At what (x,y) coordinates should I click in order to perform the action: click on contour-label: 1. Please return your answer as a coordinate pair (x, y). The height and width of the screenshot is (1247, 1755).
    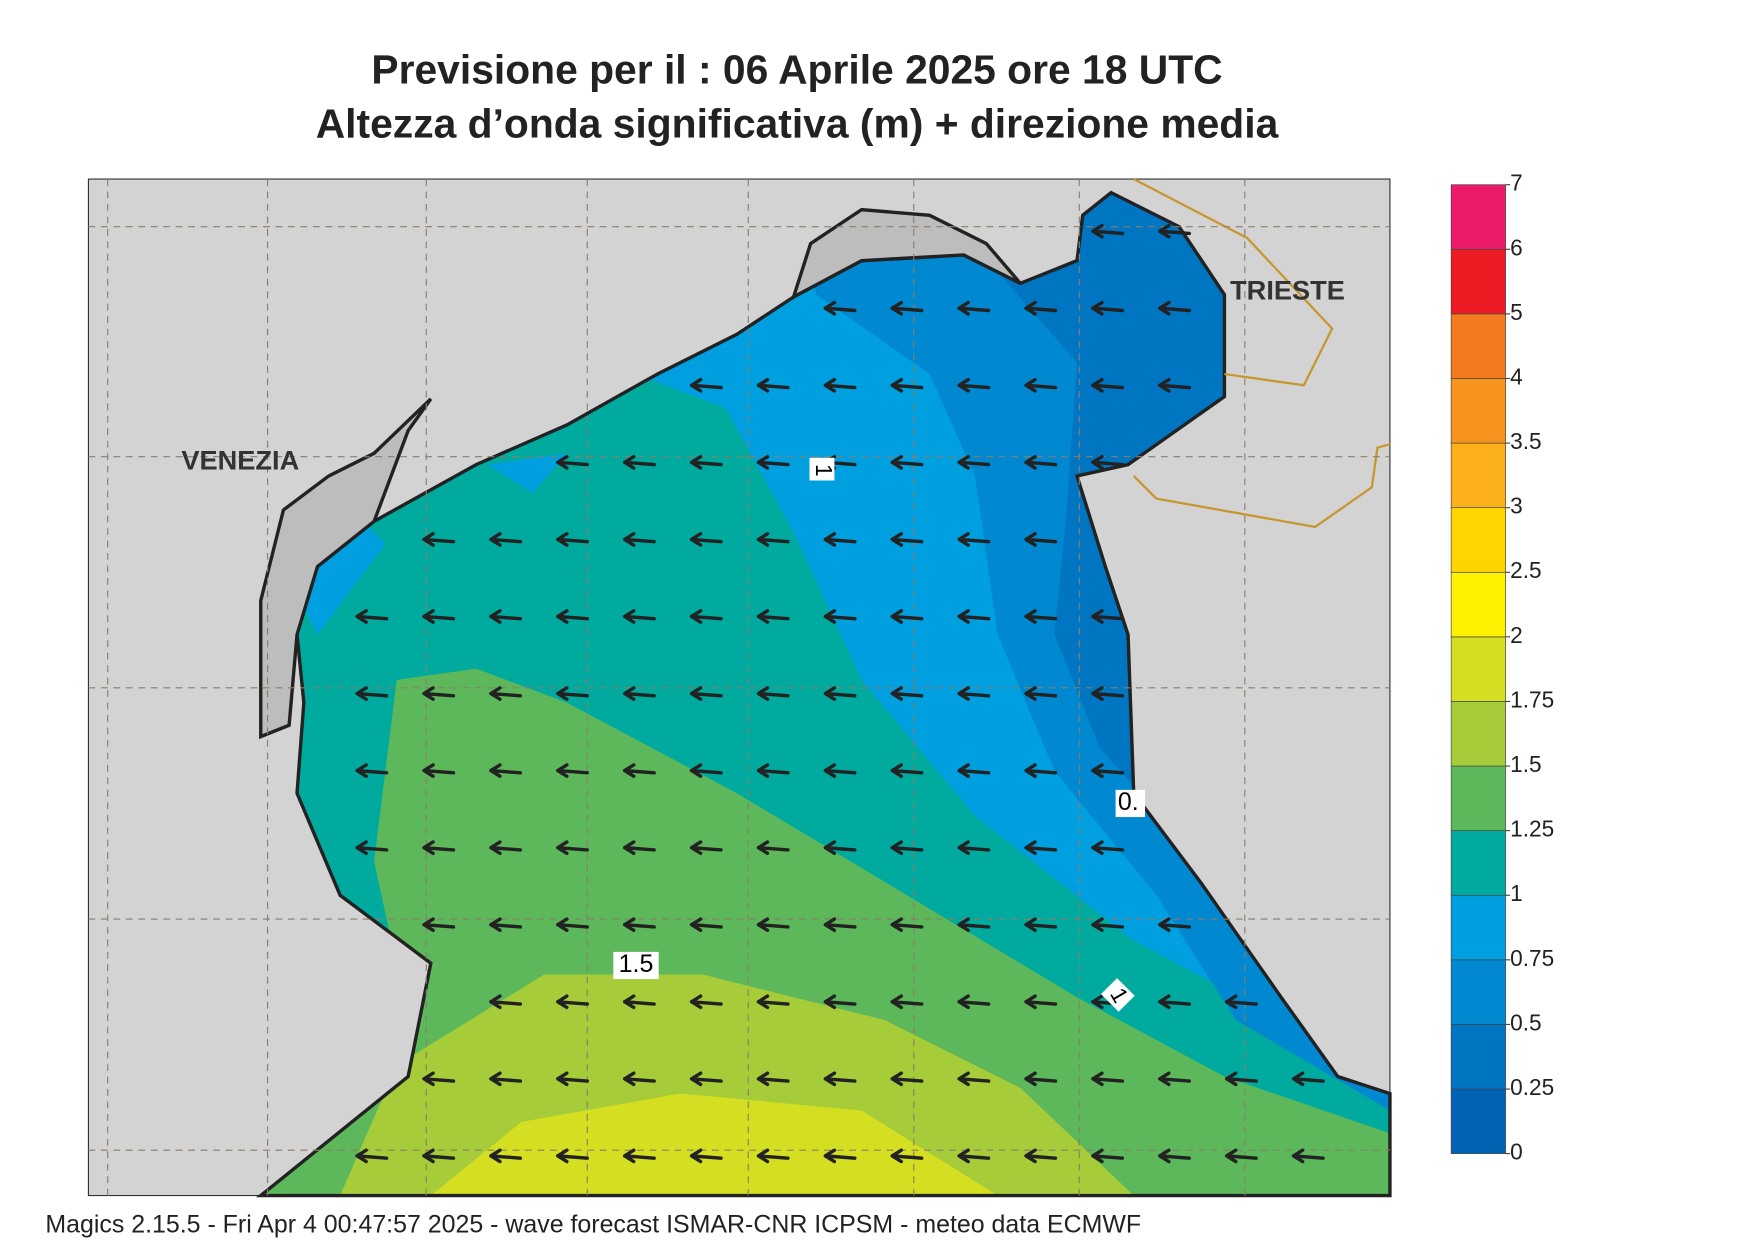
    Looking at the image, I should click on (824, 470).